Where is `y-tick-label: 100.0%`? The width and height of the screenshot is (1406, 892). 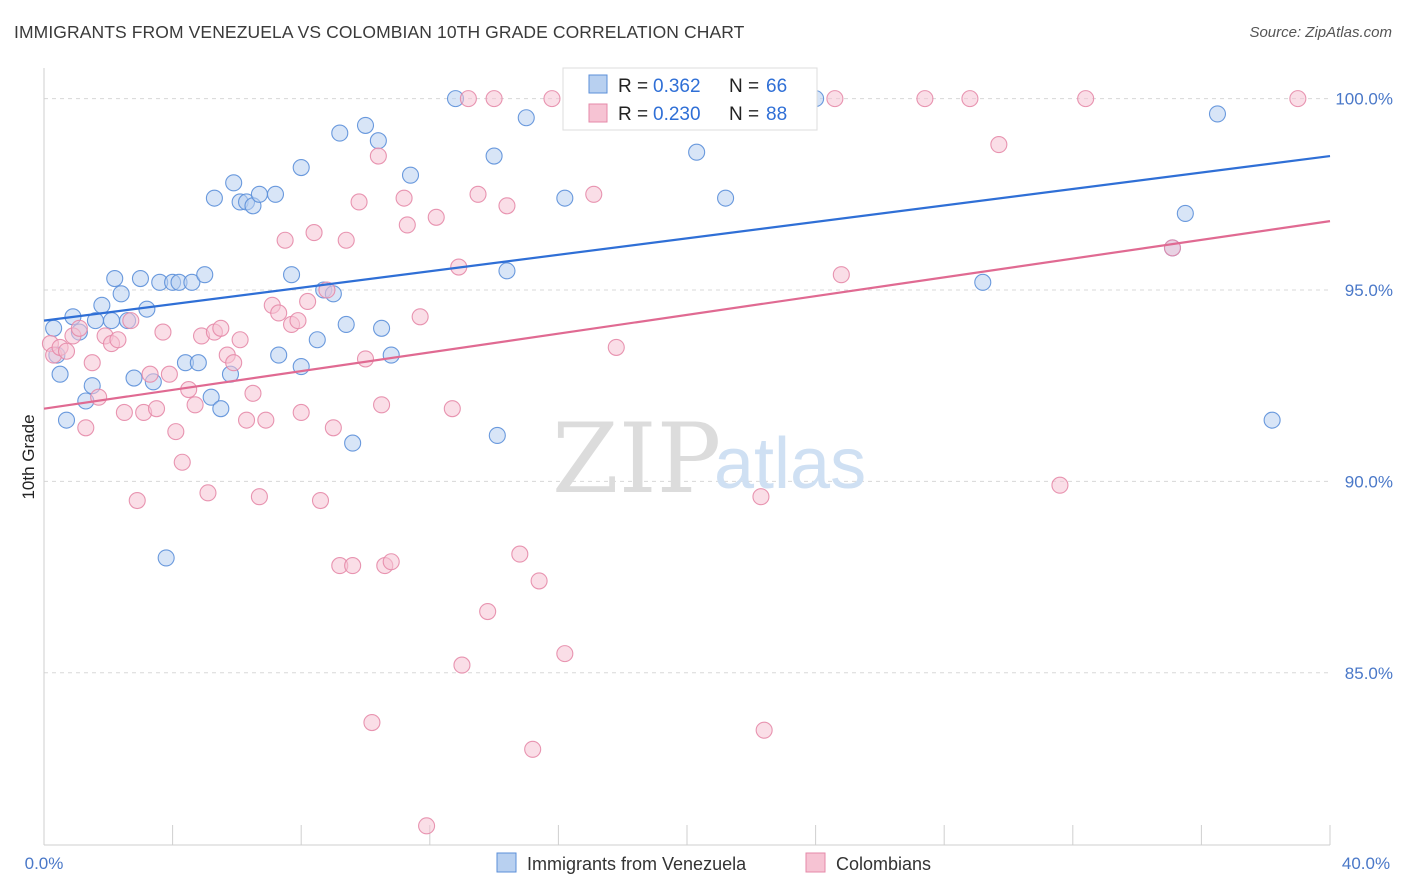 y-tick-label: 100.0% is located at coordinates (1364, 99).